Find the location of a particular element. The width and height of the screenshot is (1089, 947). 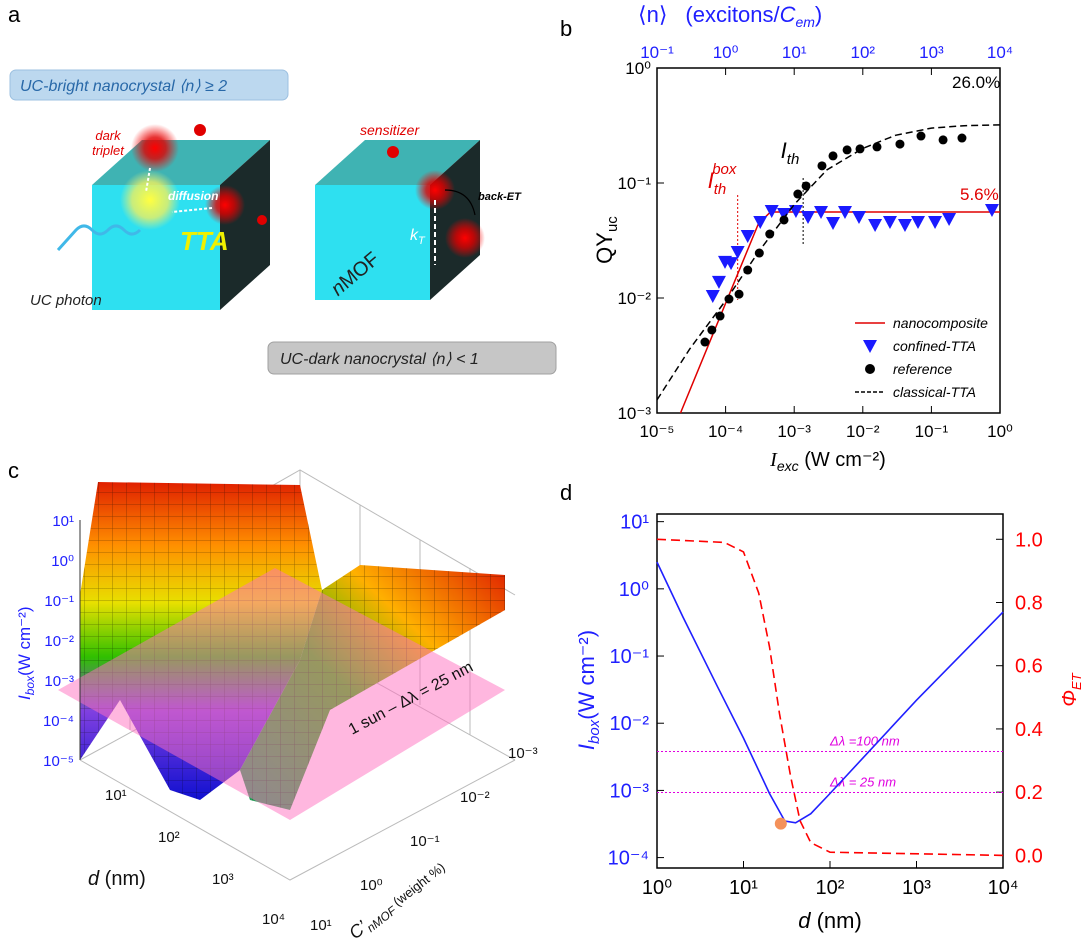

threshold-label-part: th is located at coordinates (720, 189).